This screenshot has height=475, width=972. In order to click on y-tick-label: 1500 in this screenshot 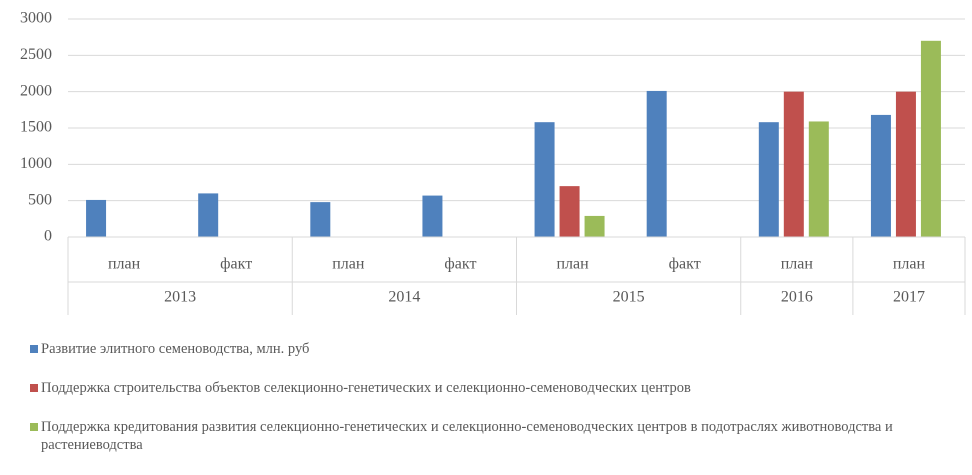, I will do `click(36, 127)`.